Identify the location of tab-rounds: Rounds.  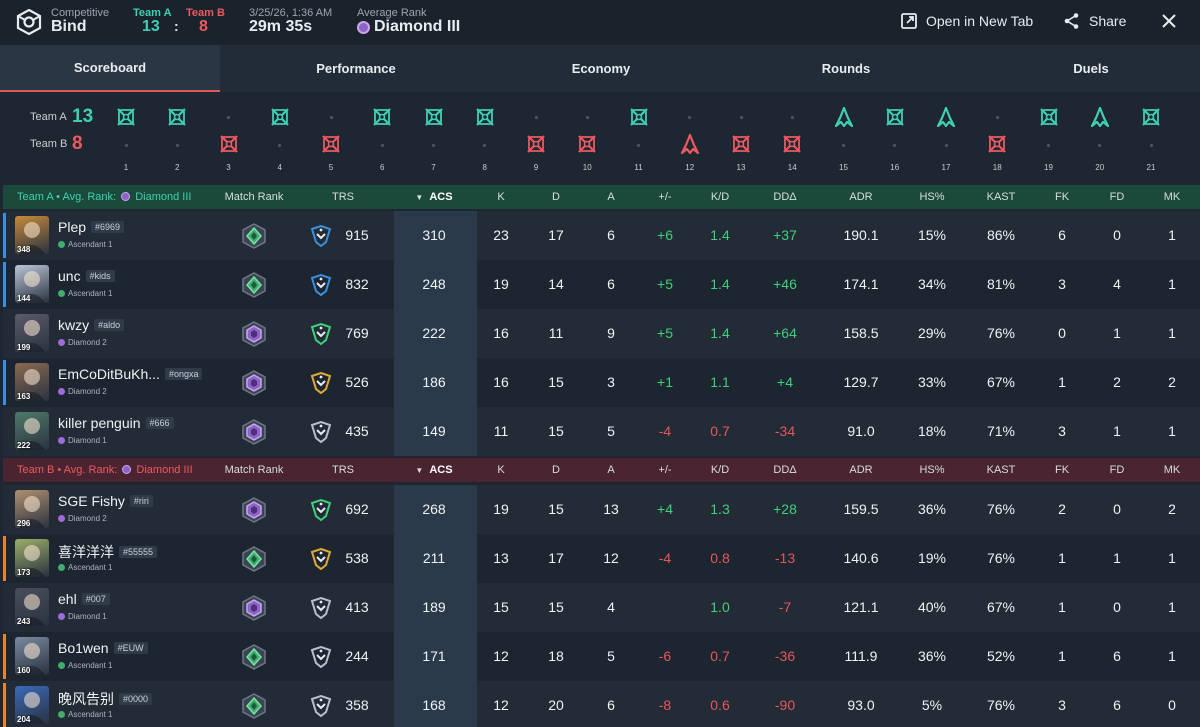
(846, 68).